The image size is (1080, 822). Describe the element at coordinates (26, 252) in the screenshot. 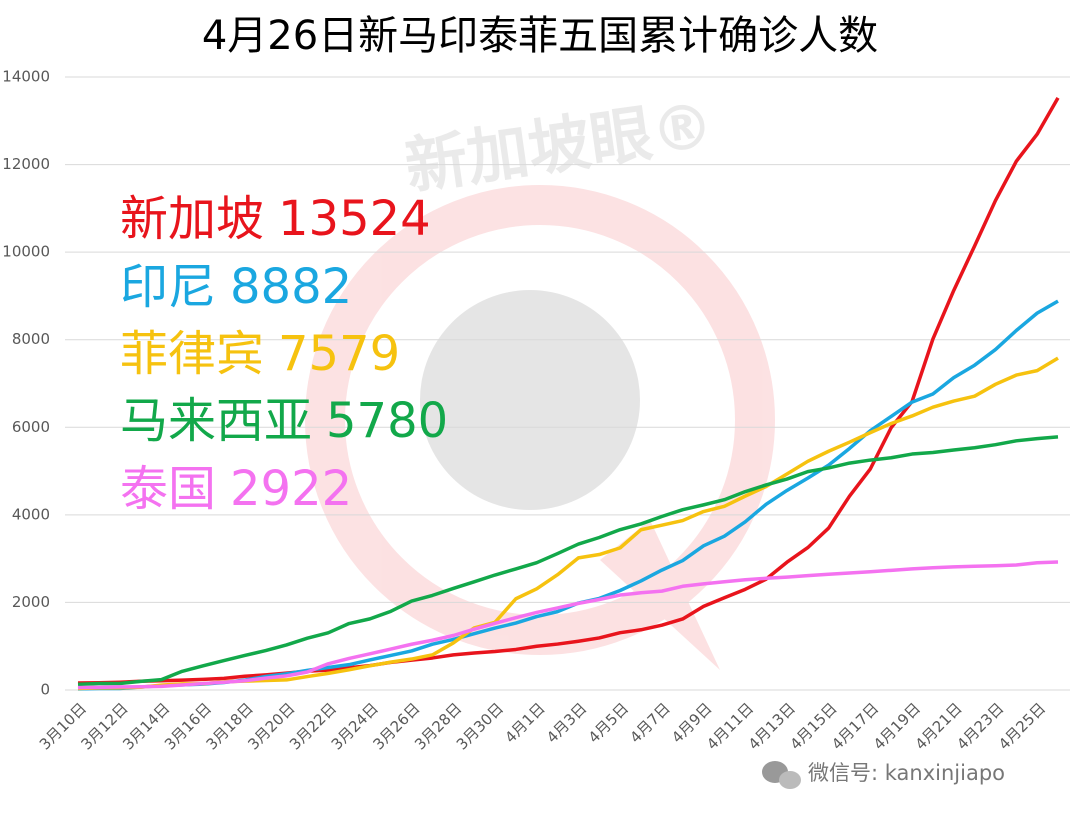

I see `y-tick-label: 10000` at that location.